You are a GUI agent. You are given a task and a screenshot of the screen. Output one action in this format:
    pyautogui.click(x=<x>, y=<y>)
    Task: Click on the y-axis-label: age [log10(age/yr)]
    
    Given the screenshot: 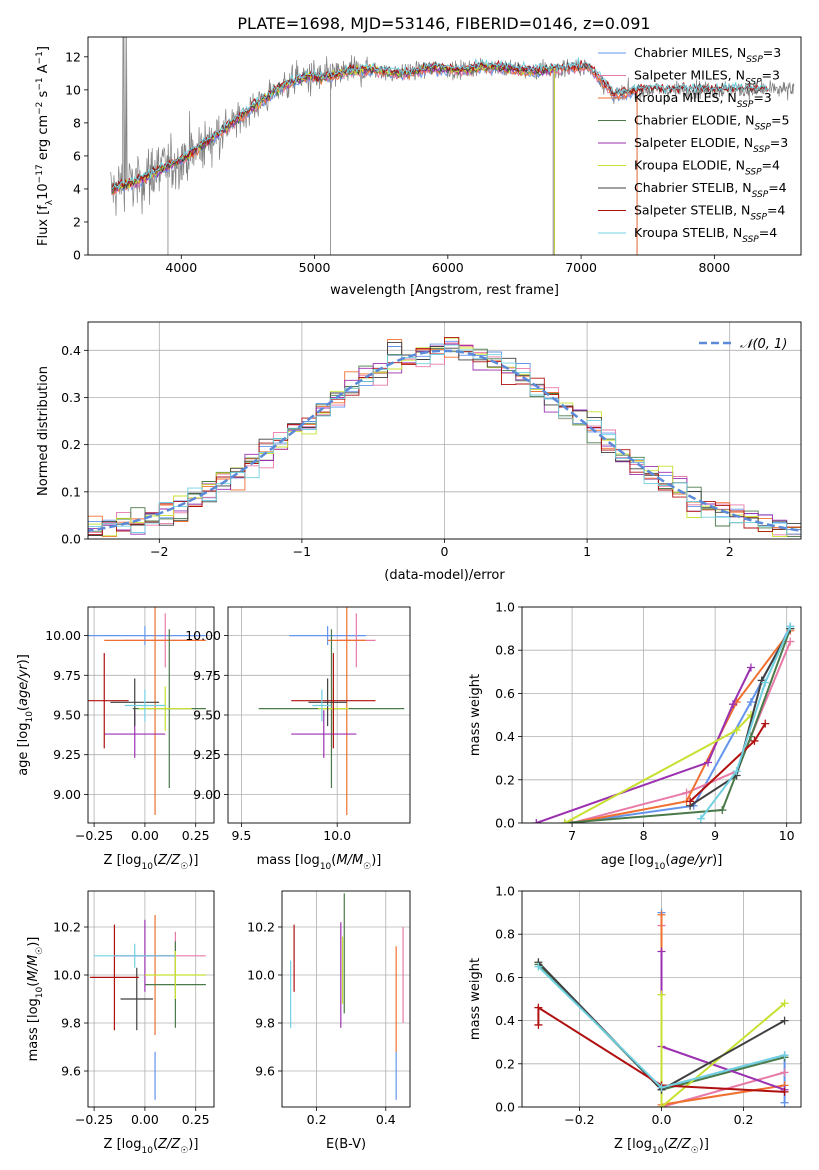 What is the action you would take?
    pyautogui.click(x=25, y=715)
    